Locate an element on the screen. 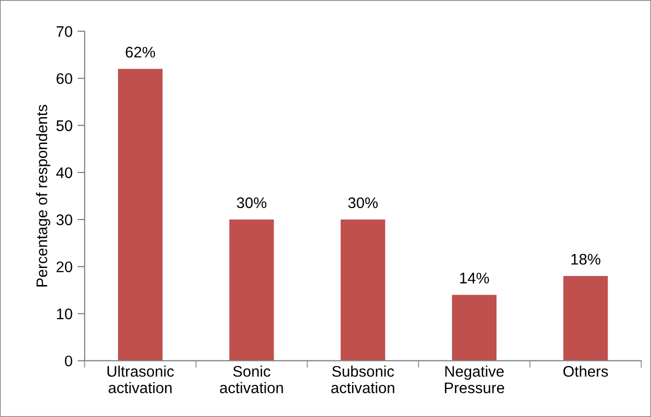 This screenshot has width=651, height=417. y-axis-title: Percentage of respondents is located at coordinates (43, 195).